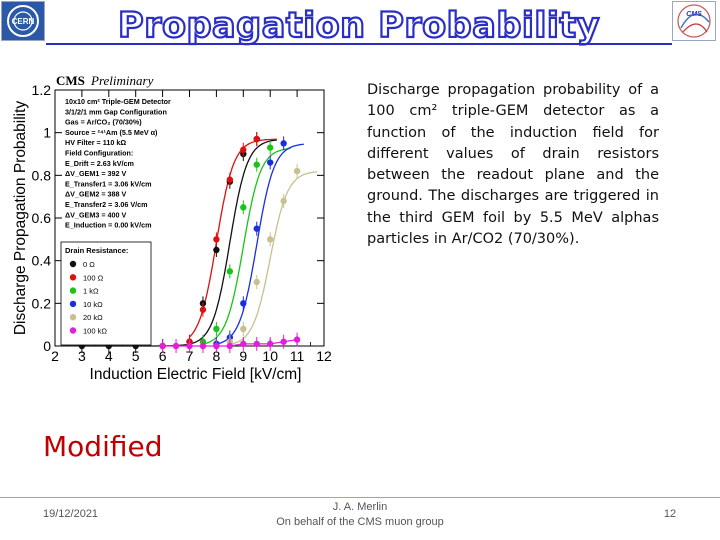  What do you see at coordinates (82, 356) in the screenshot?
I see `x-tick-label: 3` at bounding box center [82, 356].